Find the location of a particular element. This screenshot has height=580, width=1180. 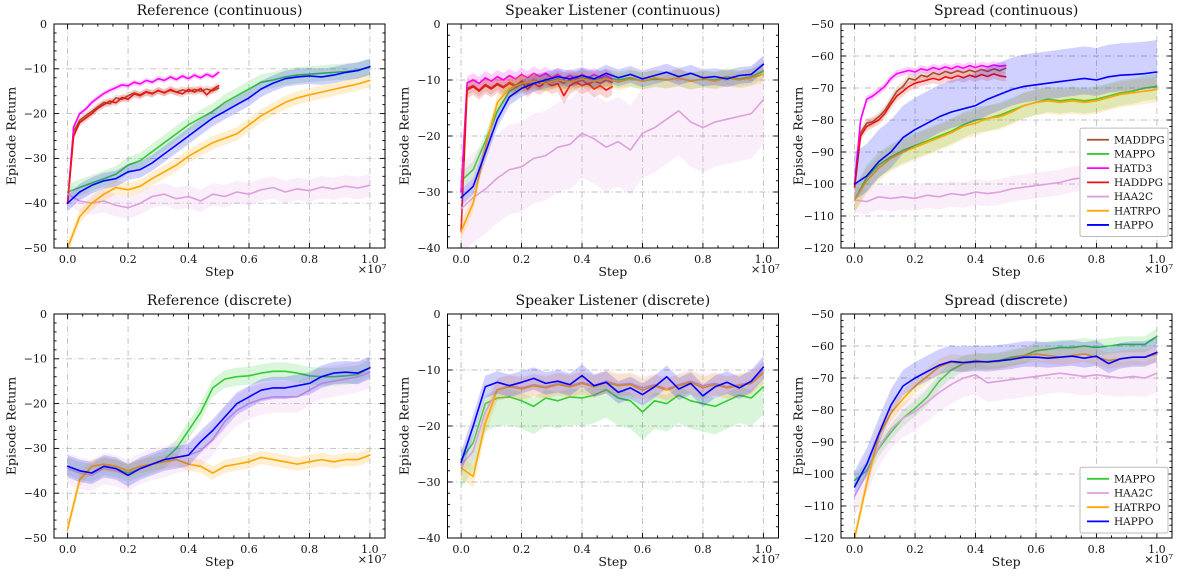

series-line-hatd3 is located at coordinates (143, 137).